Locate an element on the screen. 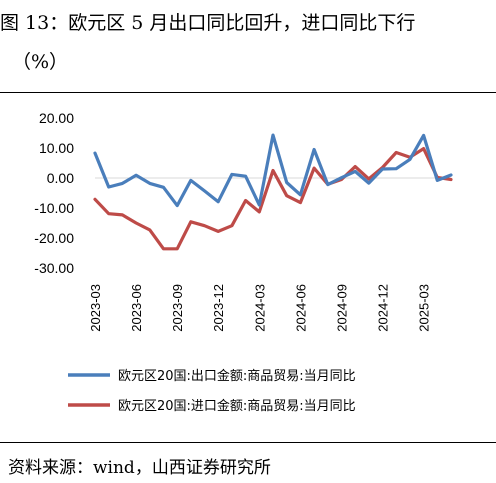 The height and width of the screenshot is (483, 496). x-tick-label: 2024-06 is located at coordinates (300, 308).